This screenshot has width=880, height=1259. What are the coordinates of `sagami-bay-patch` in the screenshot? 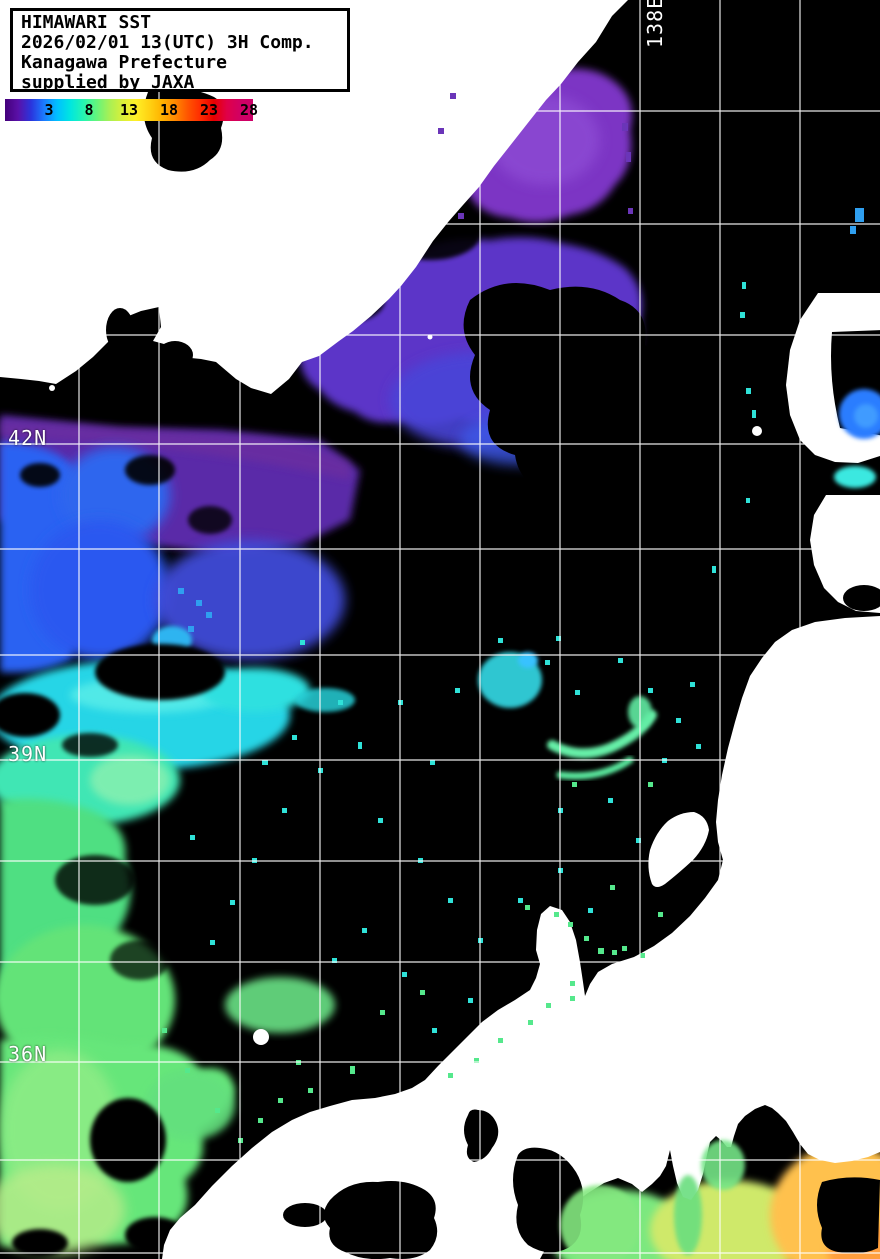 It's located at (723, 1165).